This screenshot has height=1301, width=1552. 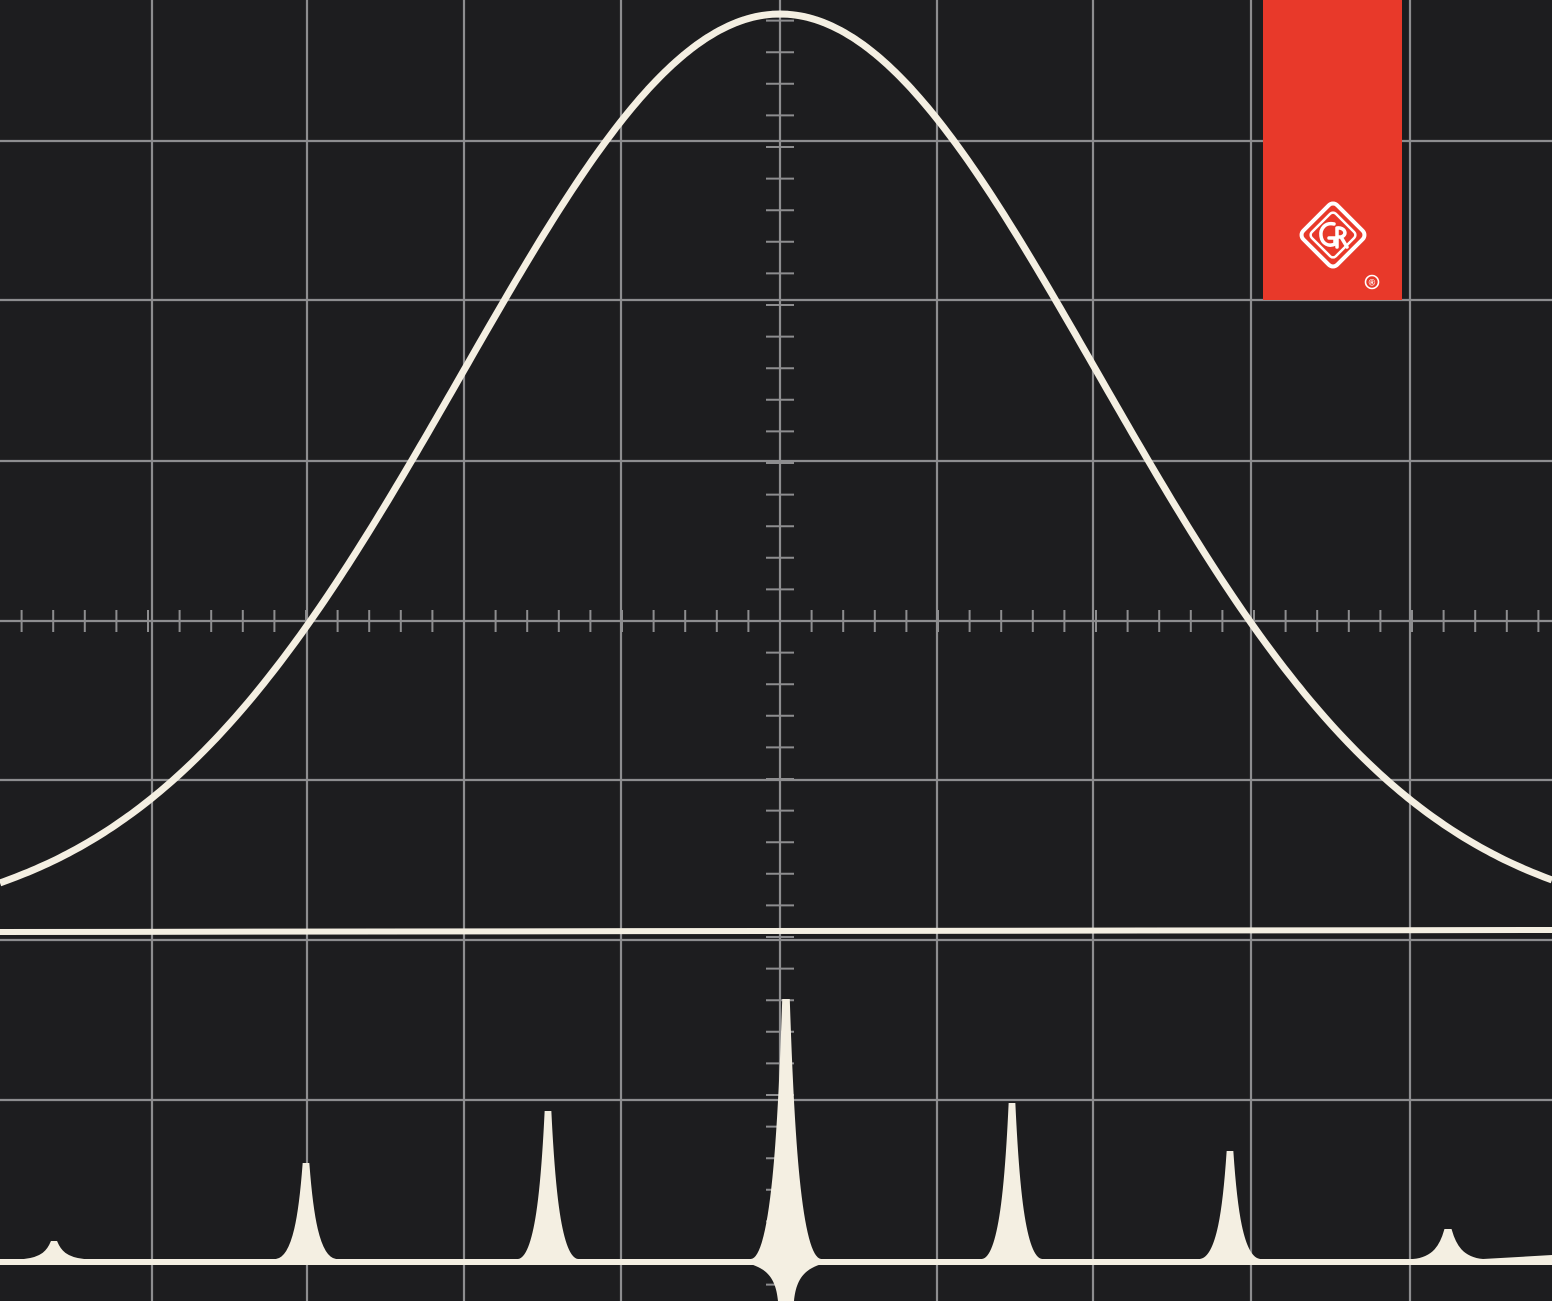 What do you see at coordinates (1332, 150) in the screenshot?
I see `brand-logo-tab: ®` at bounding box center [1332, 150].